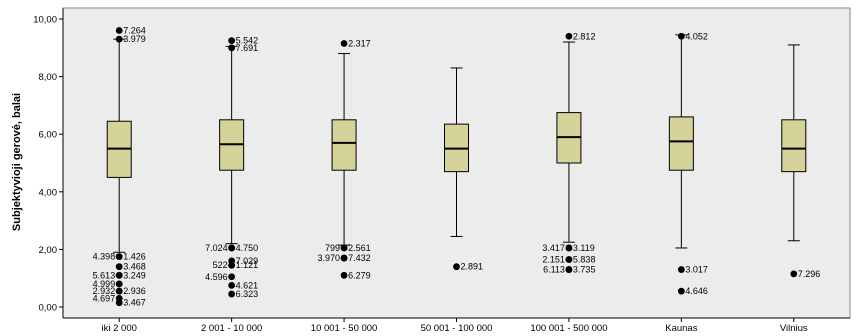 The height and width of the screenshot is (336, 859). What do you see at coordinates (45, 20) in the screenshot?
I see `y-tick-label: 10,00` at bounding box center [45, 20].